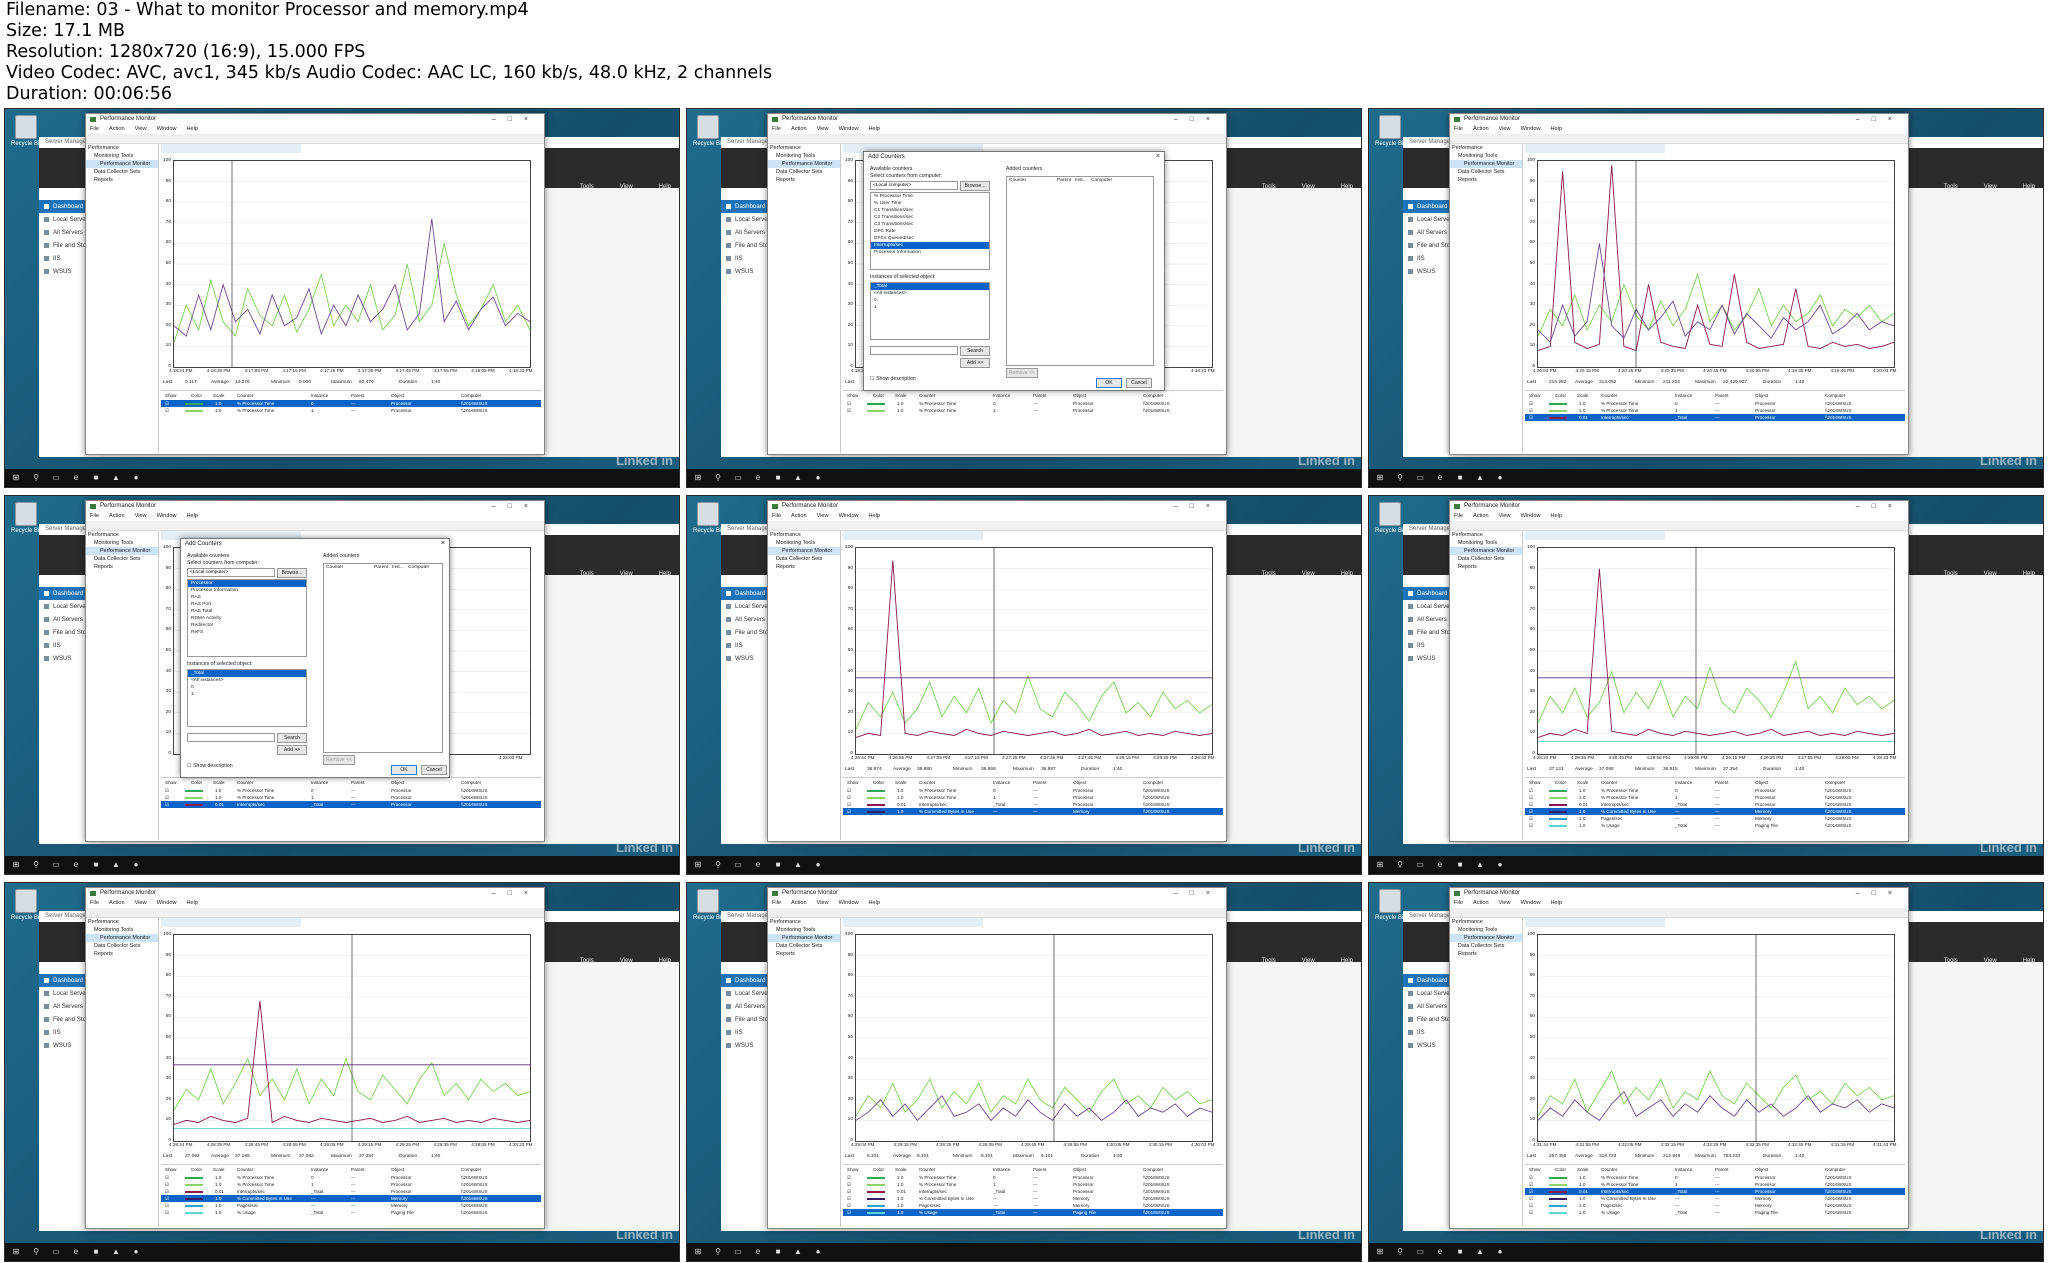  Describe the element at coordinates (930, 311) in the screenshot. I see `instances-list: _Total <All instances> 0 1` at that location.